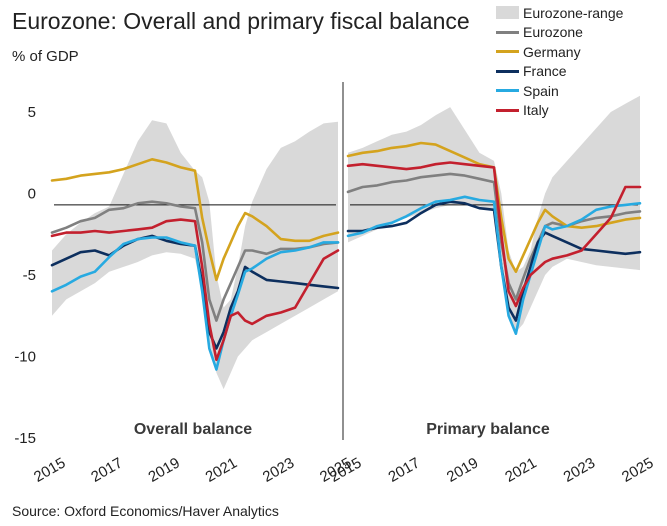 The image size is (667, 526). What do you see at coordinates (507, 13) in the screenshot?
I see `legend-swatch-range` at bounding box center [507, 13].